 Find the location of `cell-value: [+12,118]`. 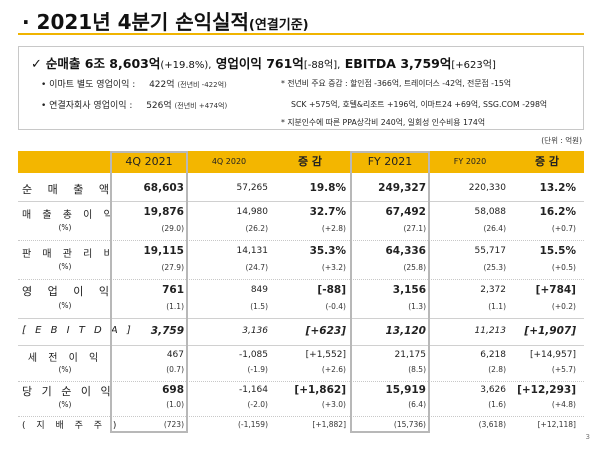

cell-value: [+12,118] is located at coordinates (556, 424).